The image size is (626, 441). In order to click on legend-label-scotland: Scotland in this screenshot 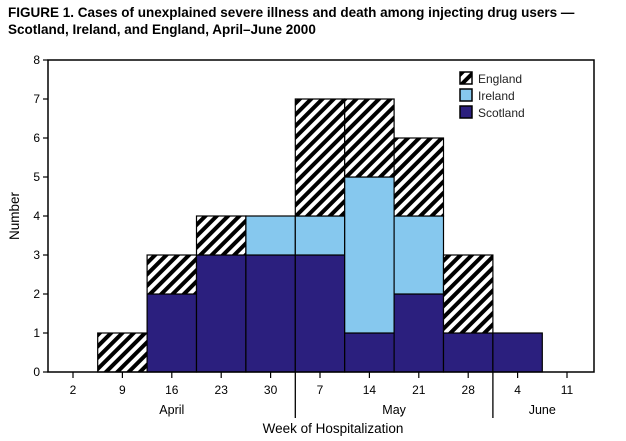, I will do `click(501, 113)`.